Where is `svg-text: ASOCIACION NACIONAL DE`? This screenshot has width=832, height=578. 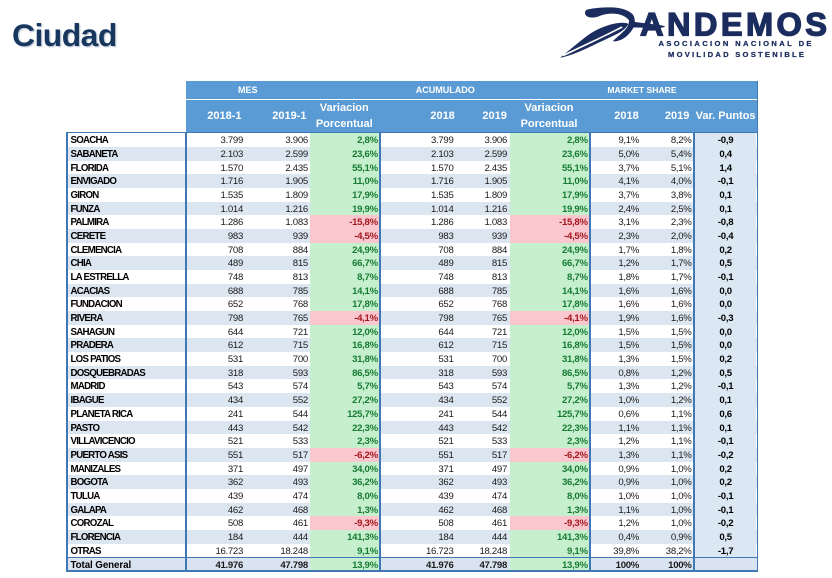 svg-text: ASOCIACION NACIONAL DE is located at coordinates (735, 43).